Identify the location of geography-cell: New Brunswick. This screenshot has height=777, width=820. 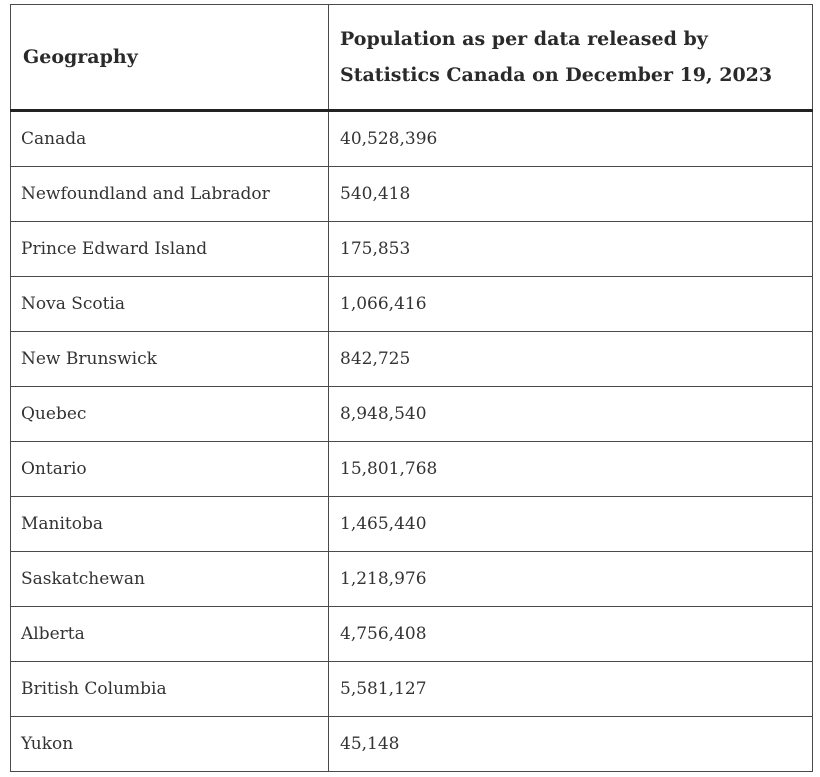
(169, 359).